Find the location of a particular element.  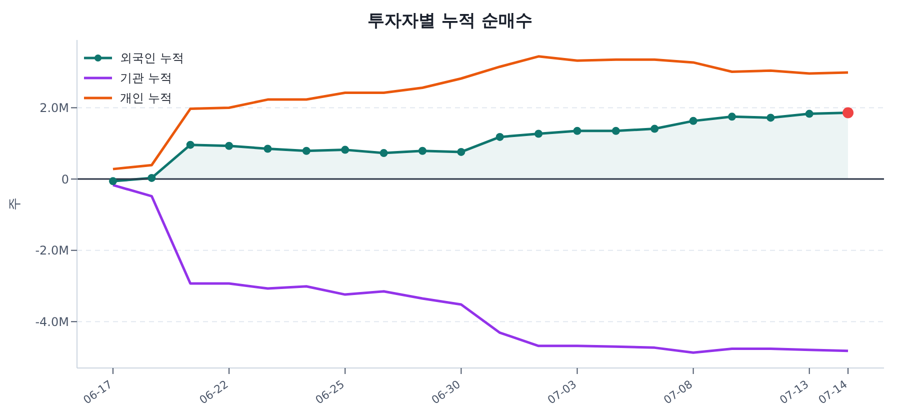

y-tick-label: -4.0M is located at coordinates (52, 321).